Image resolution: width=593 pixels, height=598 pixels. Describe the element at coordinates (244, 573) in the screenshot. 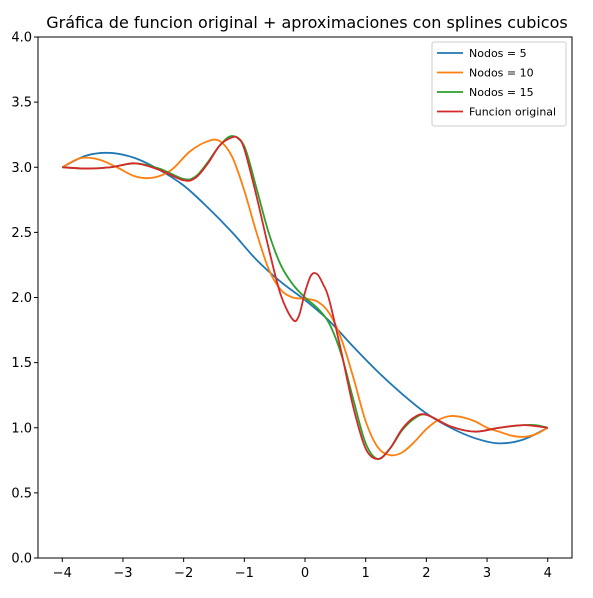

I see `x-tick-label: −1` at that location.